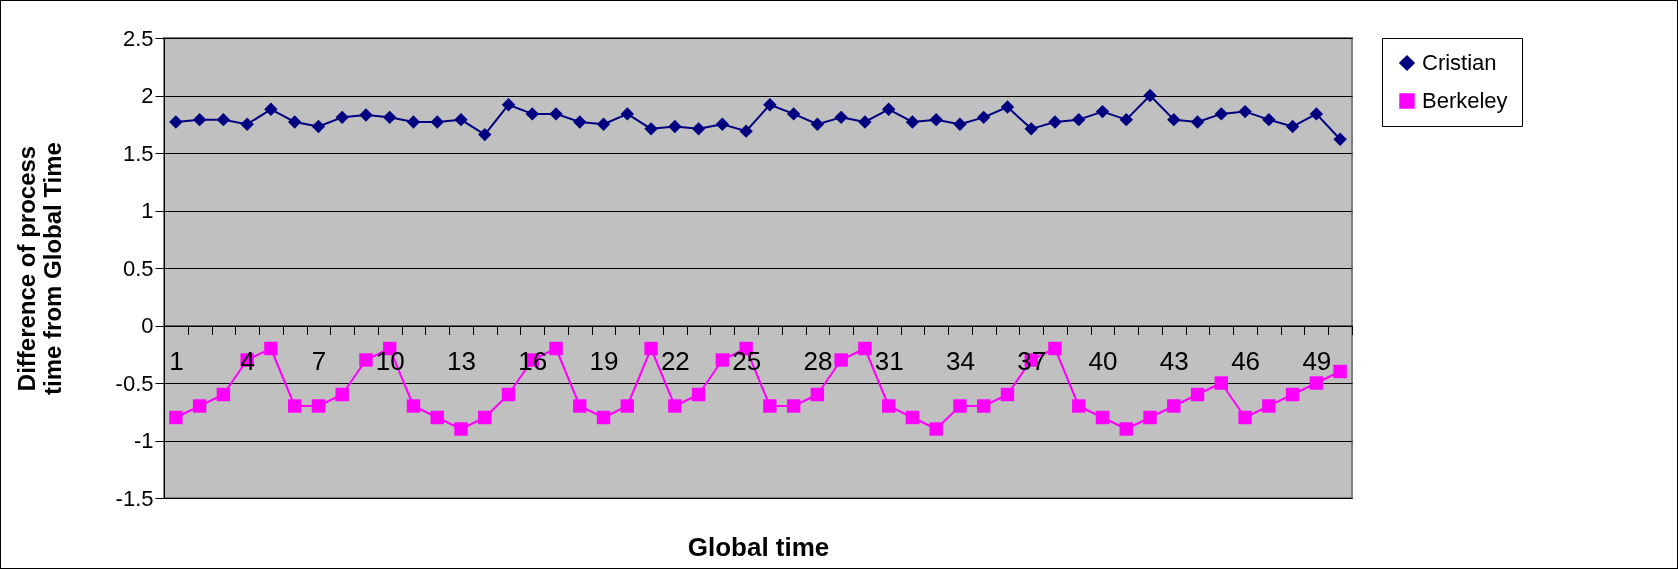 Image resolution: width=1678 pixels, height=569 pixels. I want to click on x-tick-label: 1, so click(176, 361).